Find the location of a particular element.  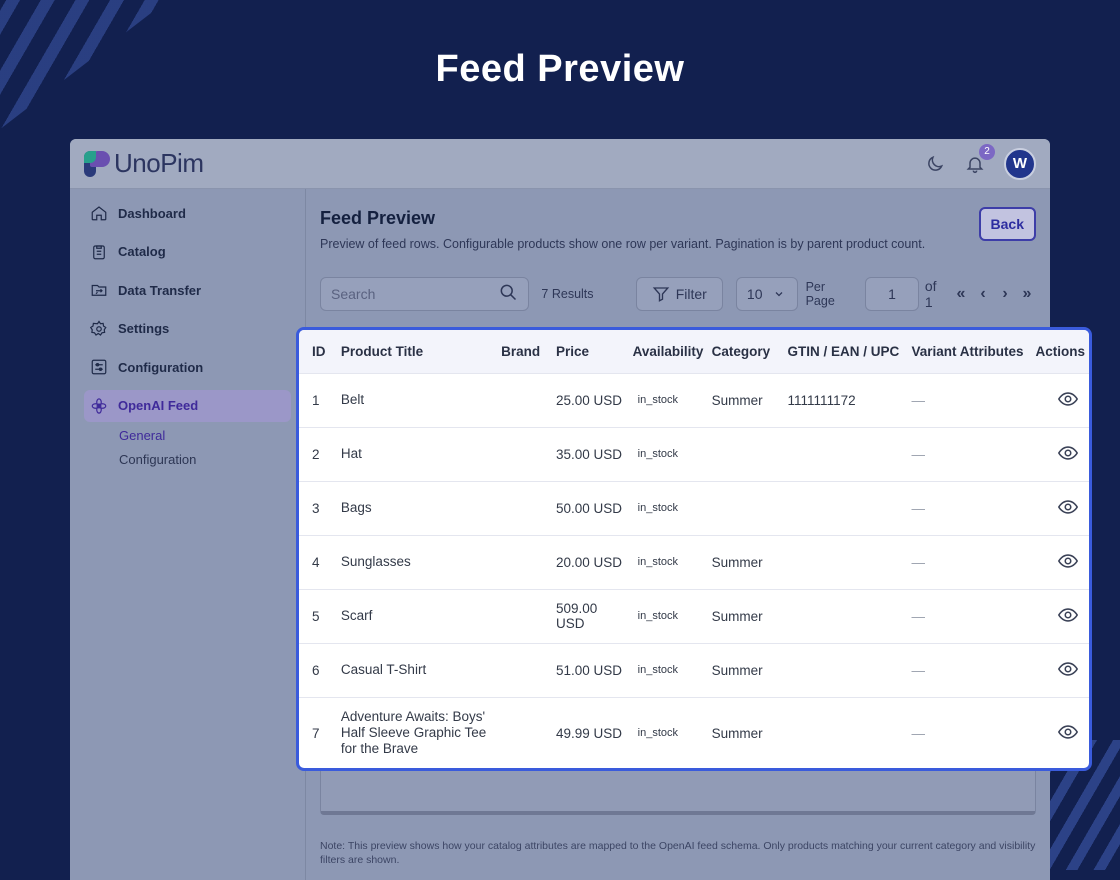

headline: Feed Preview is located at coordinates (560, 69).